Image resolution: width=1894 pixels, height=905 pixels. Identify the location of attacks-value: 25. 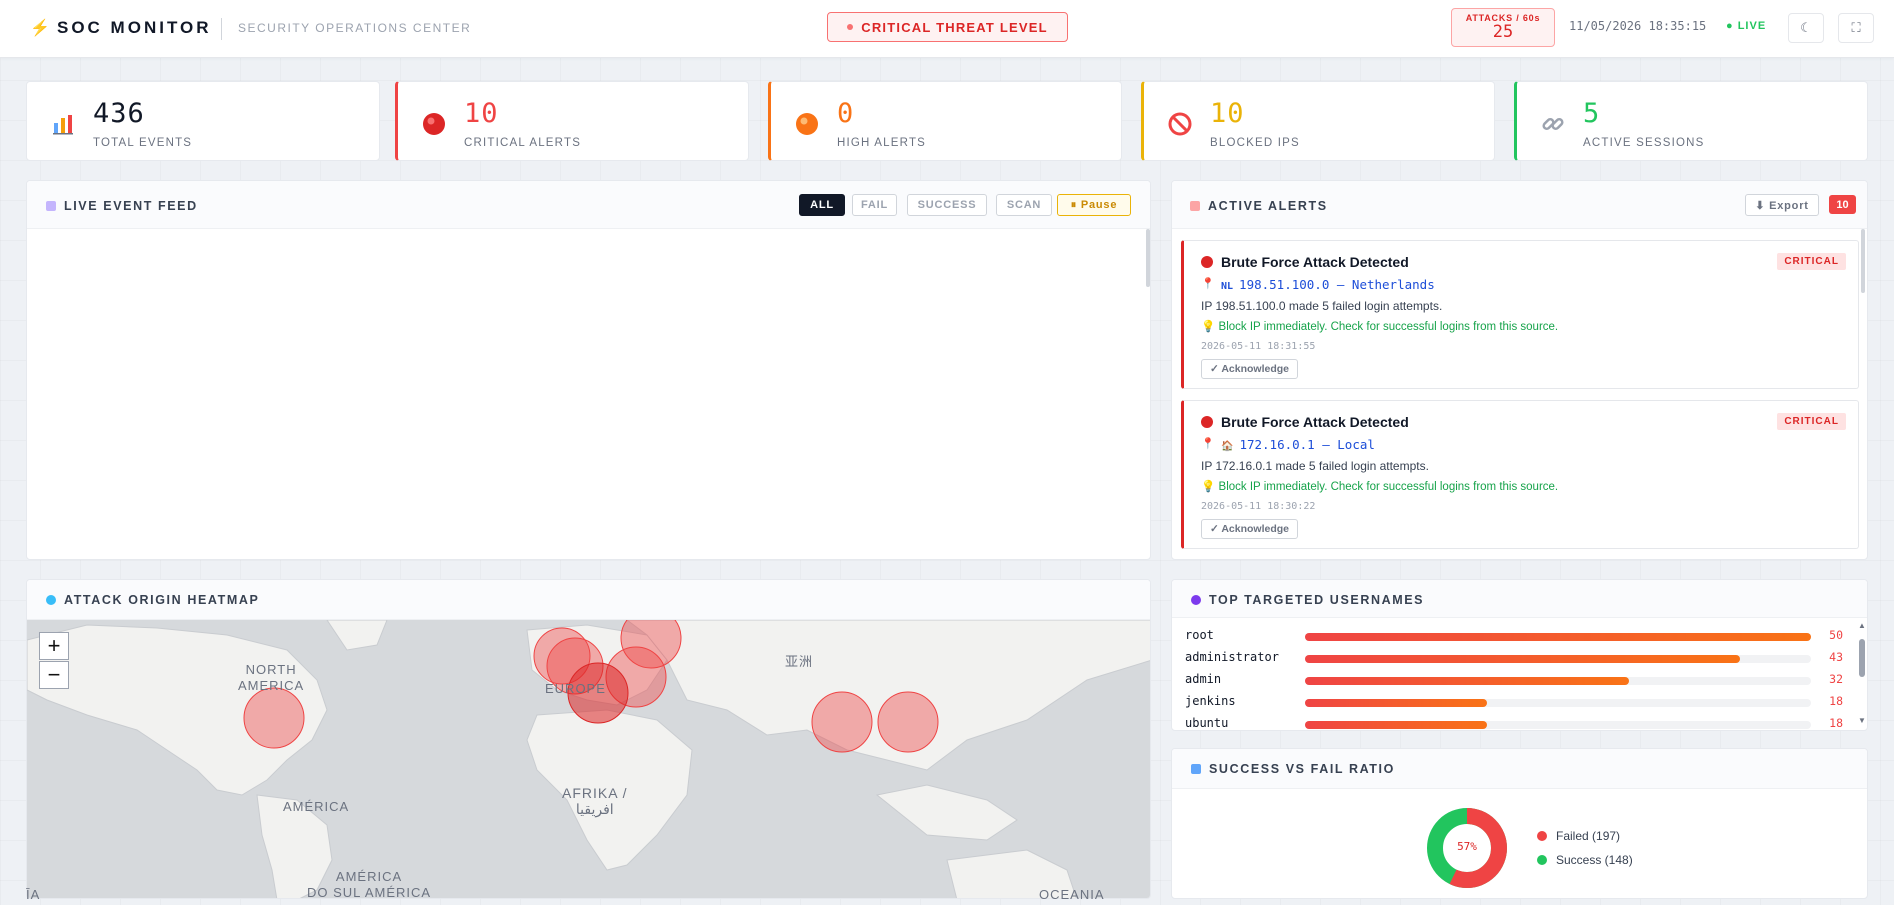
(1503, 32).